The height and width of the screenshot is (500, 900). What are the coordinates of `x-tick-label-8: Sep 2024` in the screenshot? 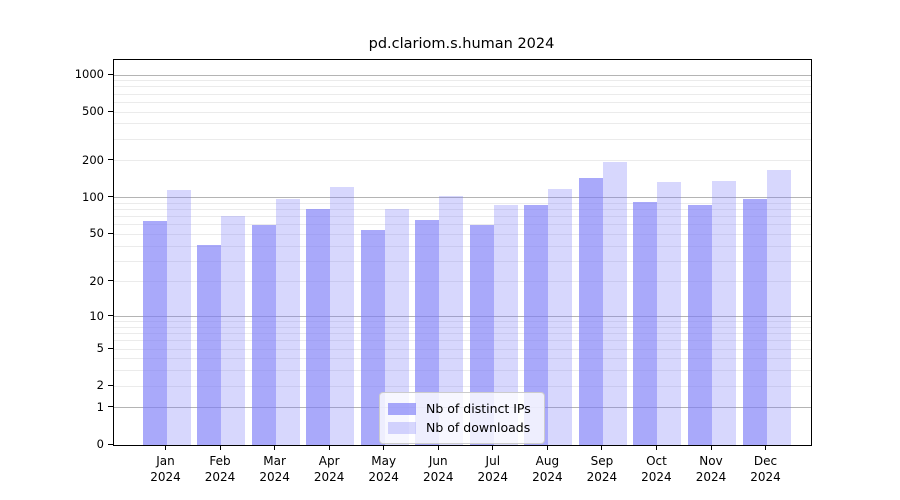 It's located at (602, 469).